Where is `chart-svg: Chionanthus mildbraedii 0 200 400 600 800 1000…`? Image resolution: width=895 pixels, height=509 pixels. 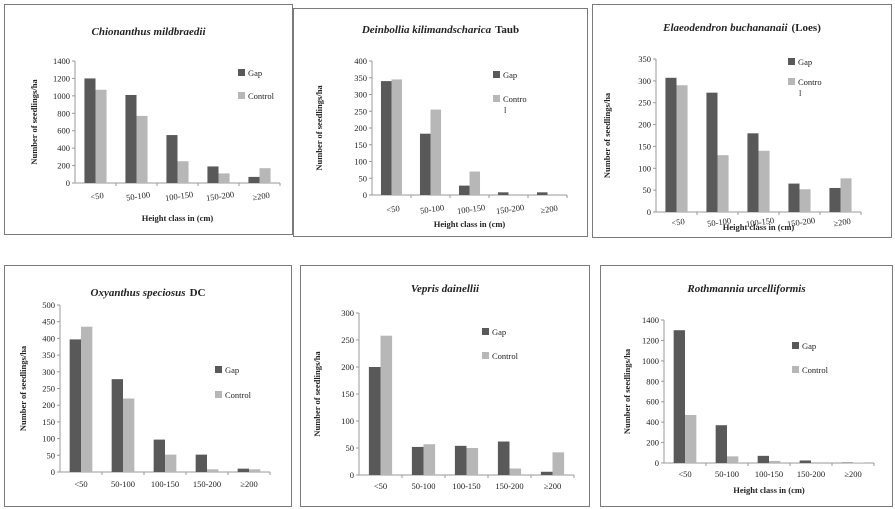 chart-svg: Chionanthus mildbraedii 0 200 400 600 800 1000… is located at coordinates (155, 124).